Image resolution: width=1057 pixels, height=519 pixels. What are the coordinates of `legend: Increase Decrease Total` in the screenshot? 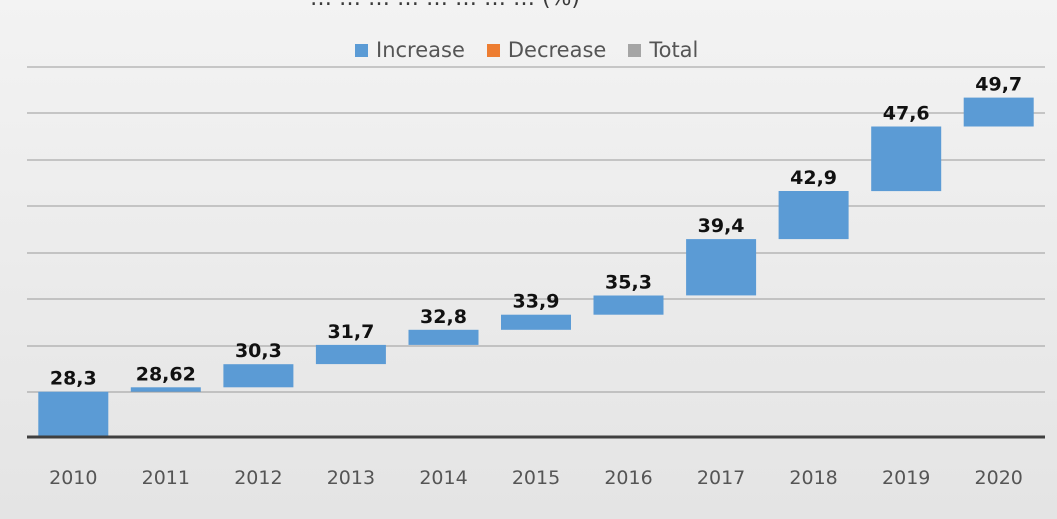 It's located at (526, 50).